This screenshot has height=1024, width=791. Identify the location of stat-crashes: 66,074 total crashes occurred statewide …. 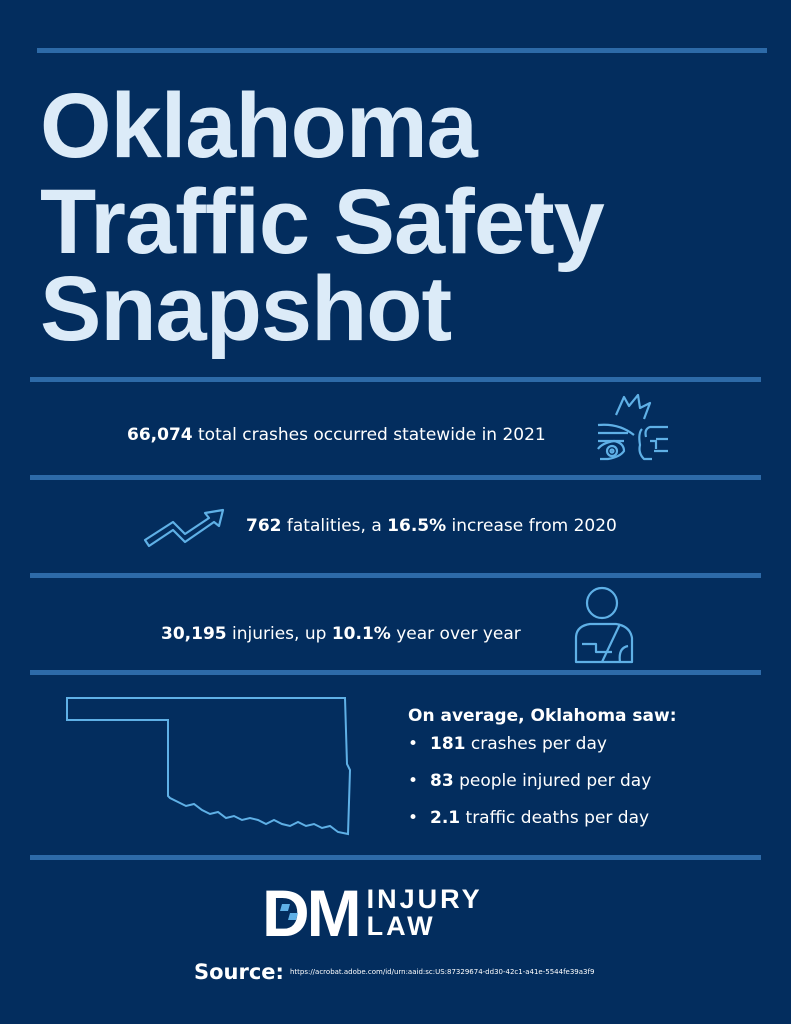
(336, 435).